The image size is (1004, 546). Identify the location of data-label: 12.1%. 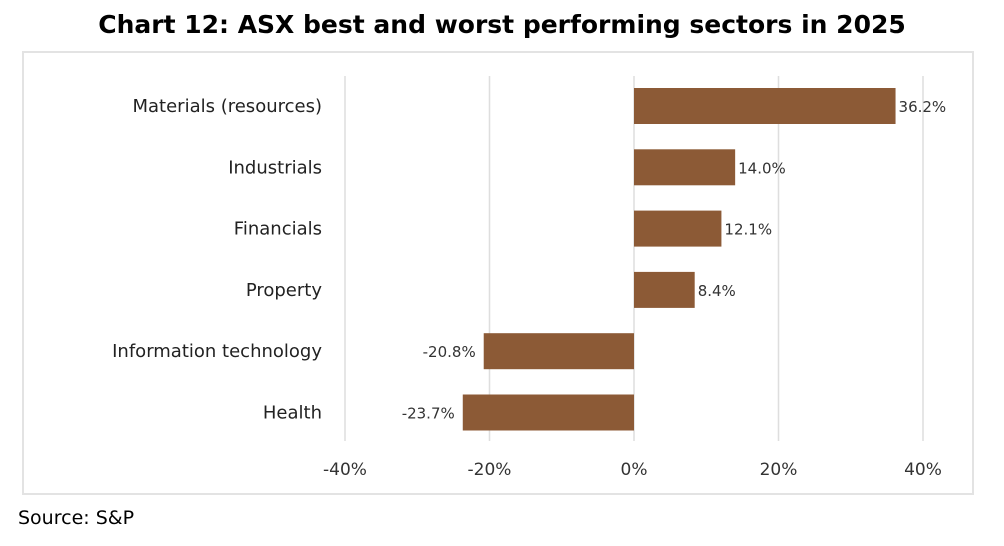
(748, 230).